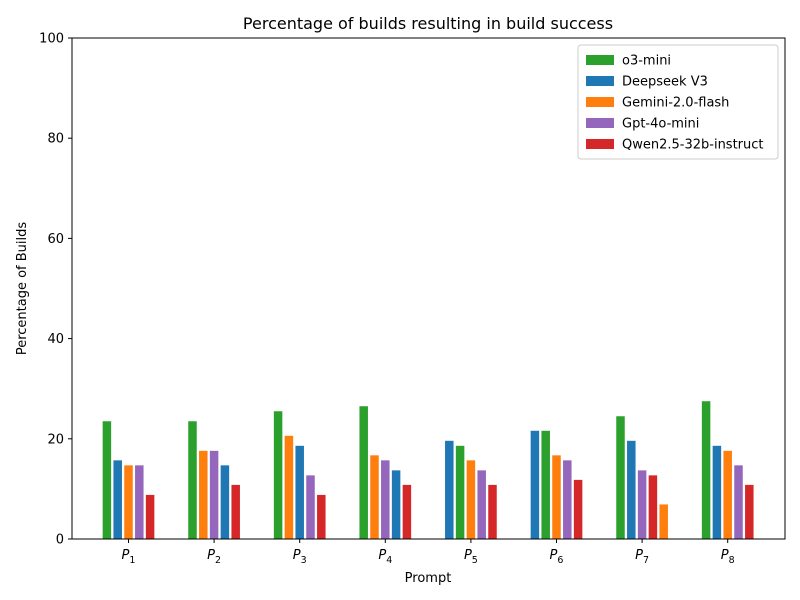 This screenshot has height=600, width=800. Describe the element at coordinates (693, 145) in the screenshot. I see `legend-label-qwen2-5-32b-instruct: Qwen2.5-32b-instruct` at that location.